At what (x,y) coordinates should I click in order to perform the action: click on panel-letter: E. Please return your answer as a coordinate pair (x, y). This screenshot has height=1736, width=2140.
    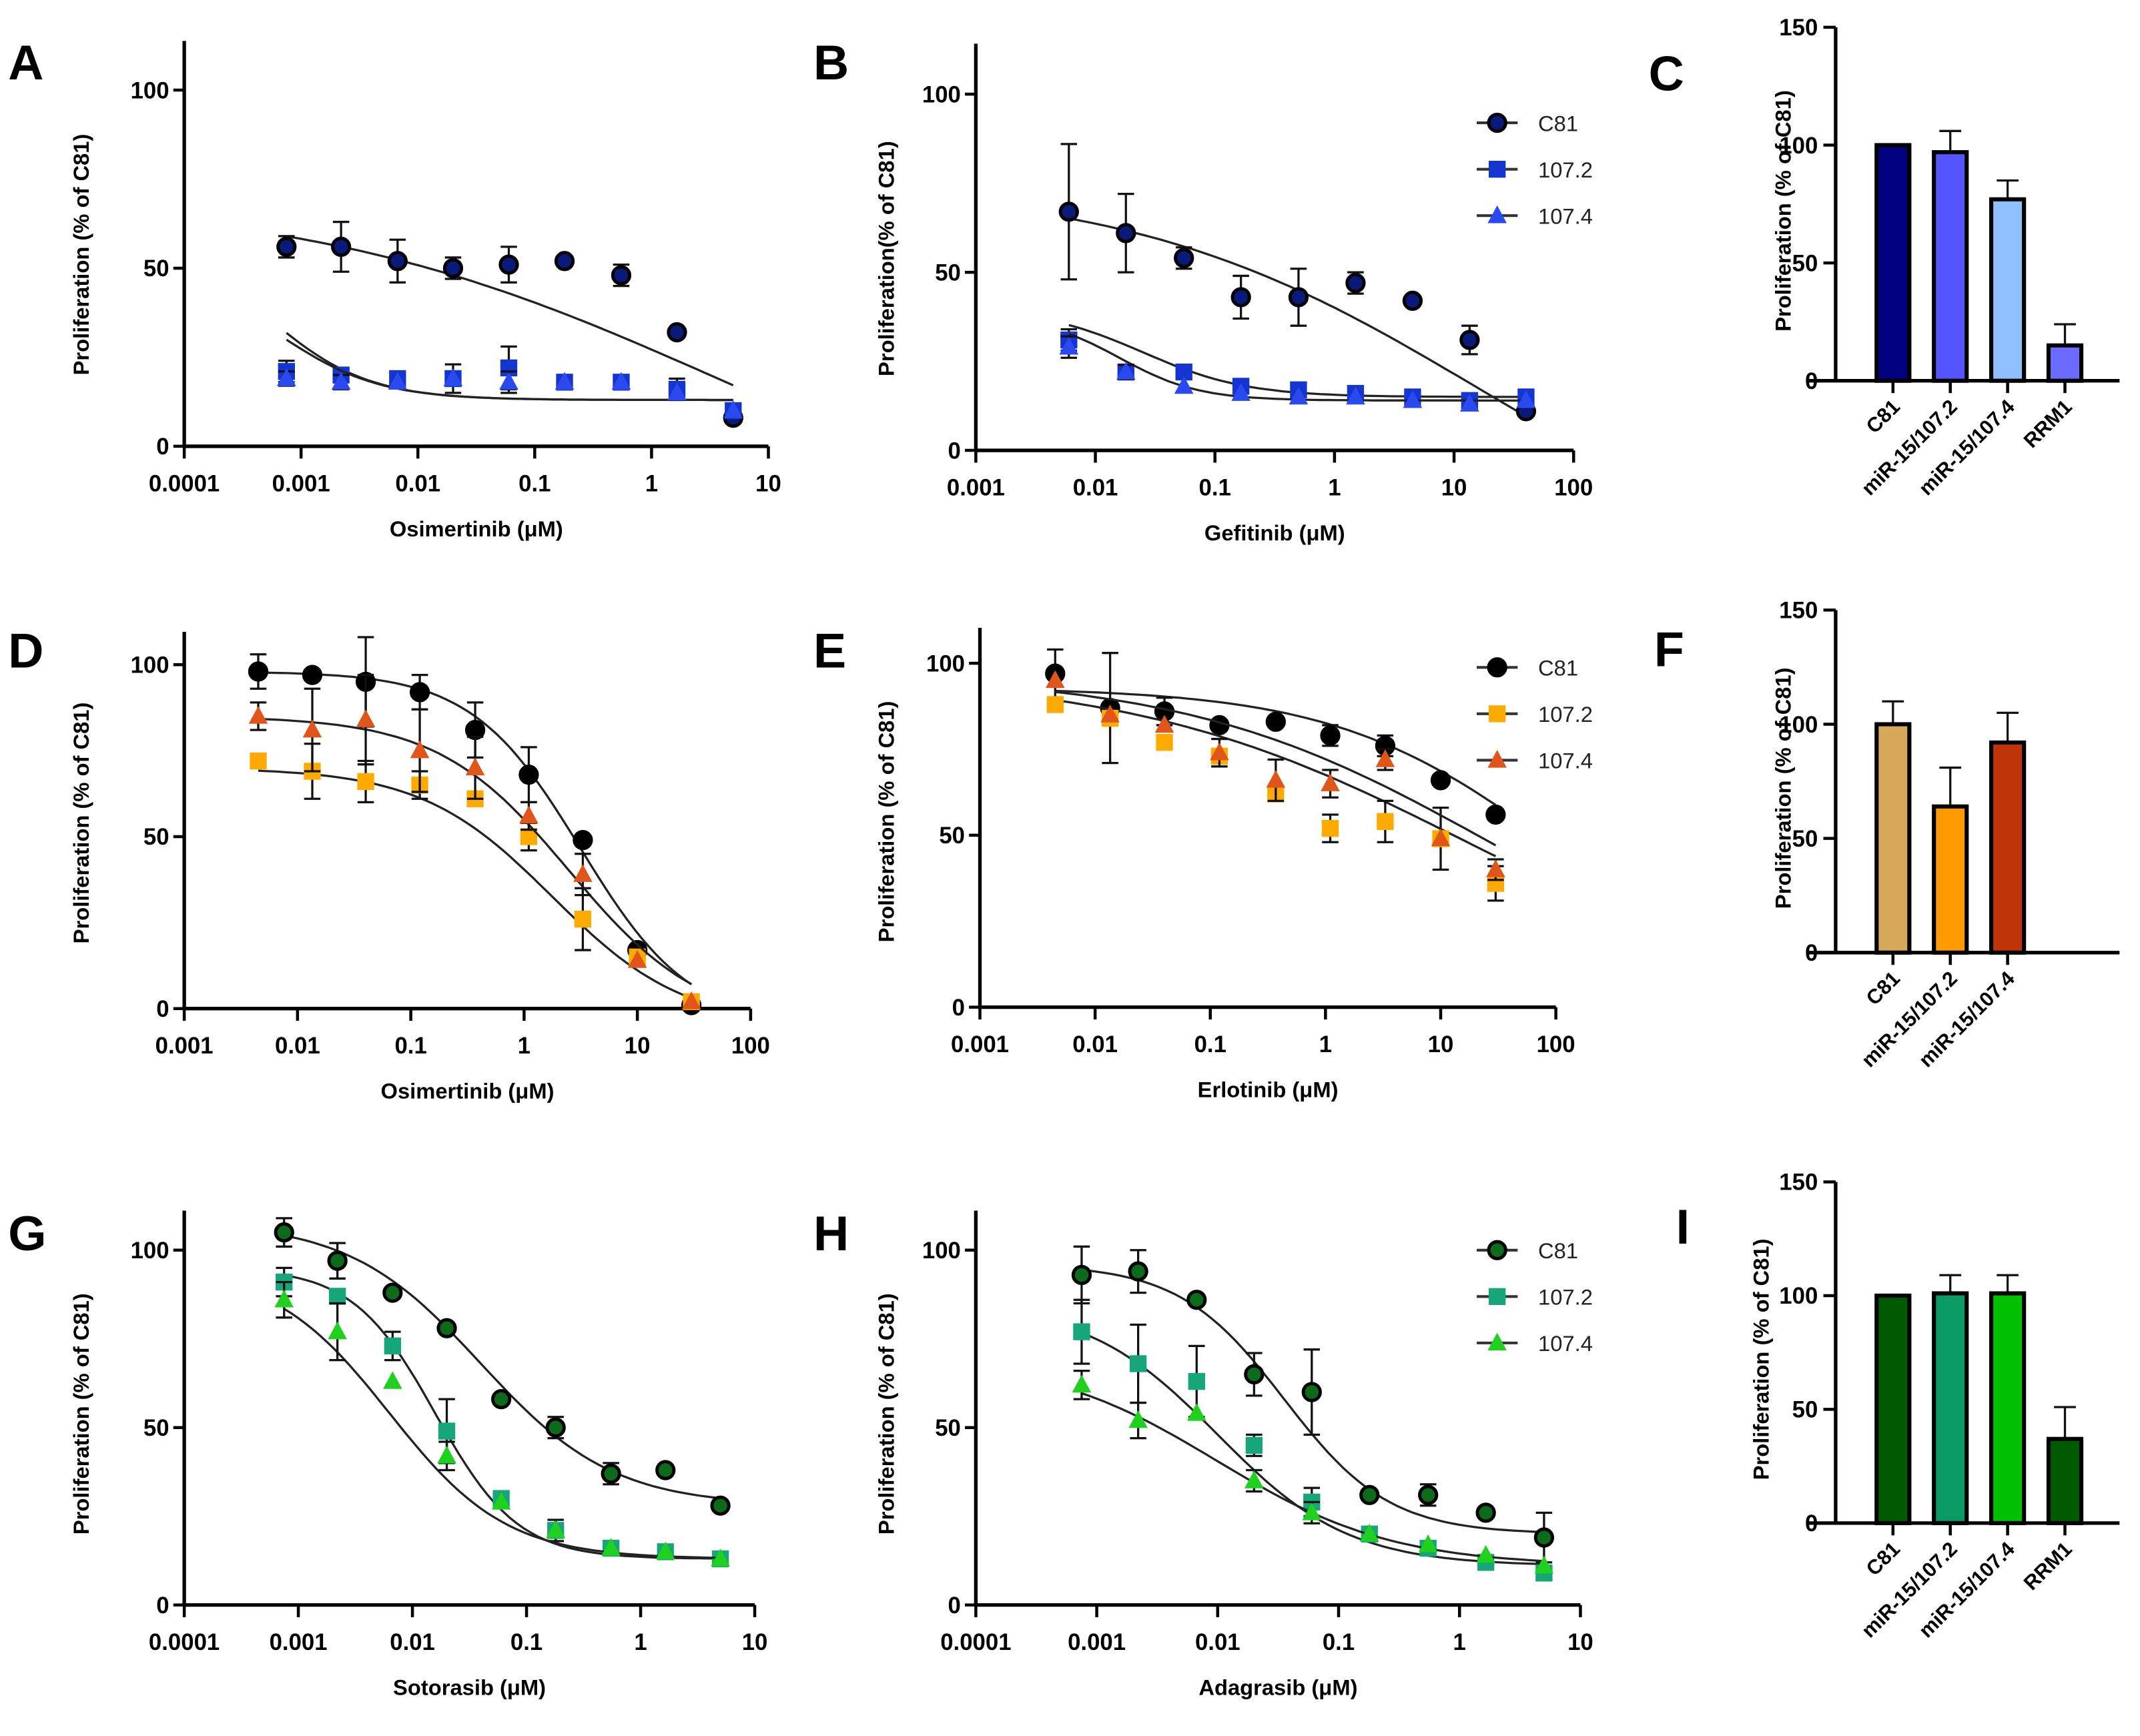
    Looking at the image, I should click on (829, 651).